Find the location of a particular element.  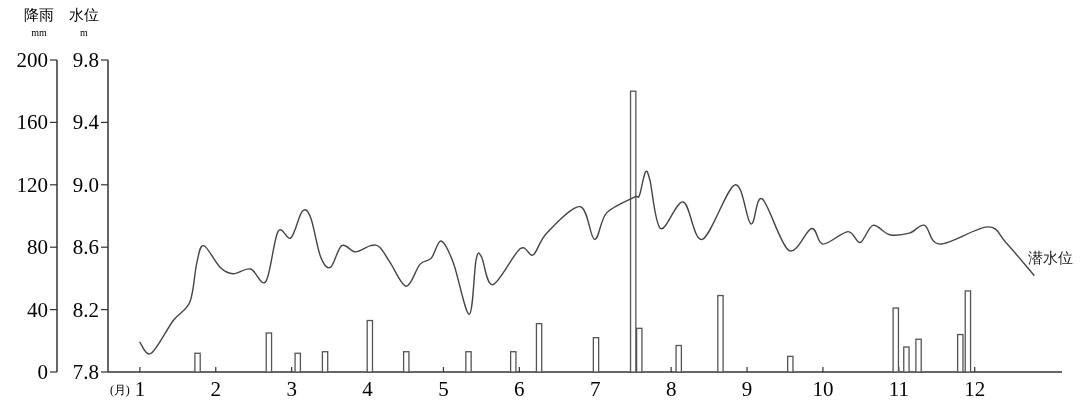

y2-tick-label: 8.6 is located at coordinates (85, 247).